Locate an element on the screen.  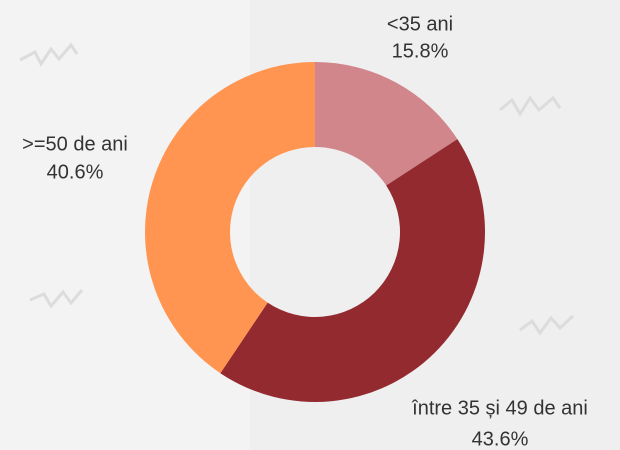
slice-label: <35 ani is located at coordinates (420, 24).